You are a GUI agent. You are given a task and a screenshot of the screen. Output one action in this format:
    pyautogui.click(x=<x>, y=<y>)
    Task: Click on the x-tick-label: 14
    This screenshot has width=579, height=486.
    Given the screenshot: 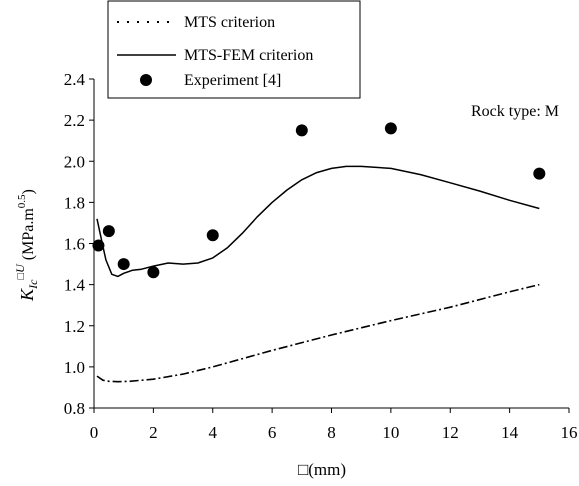 What is the action you would take?
    pyautogui.click(x=510, y=432)
    